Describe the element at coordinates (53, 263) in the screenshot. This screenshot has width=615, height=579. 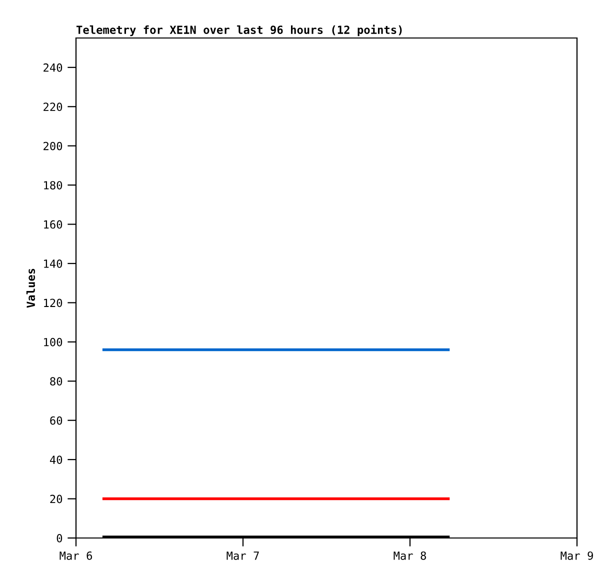
I see `y-tick-label: 140` at that location.